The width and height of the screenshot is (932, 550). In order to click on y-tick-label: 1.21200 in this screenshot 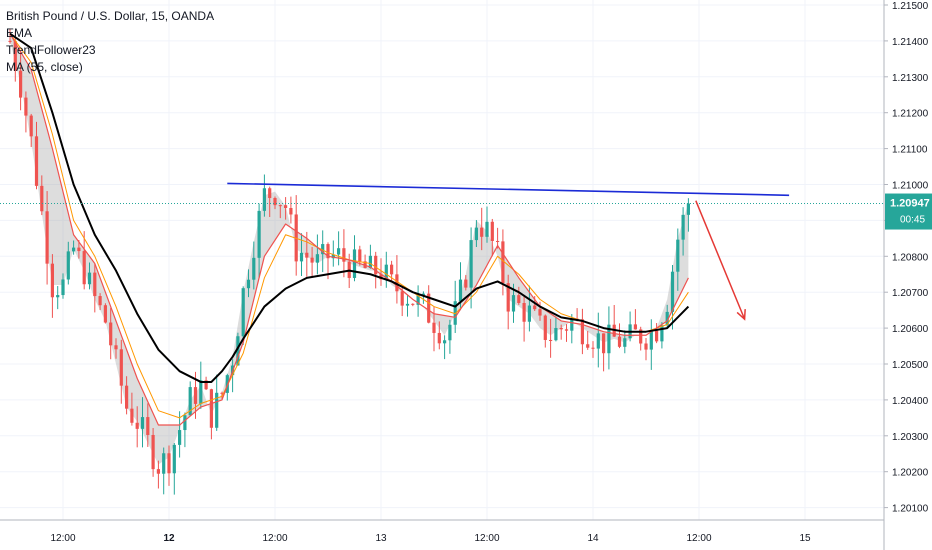, I will do `click(910, 114)`.